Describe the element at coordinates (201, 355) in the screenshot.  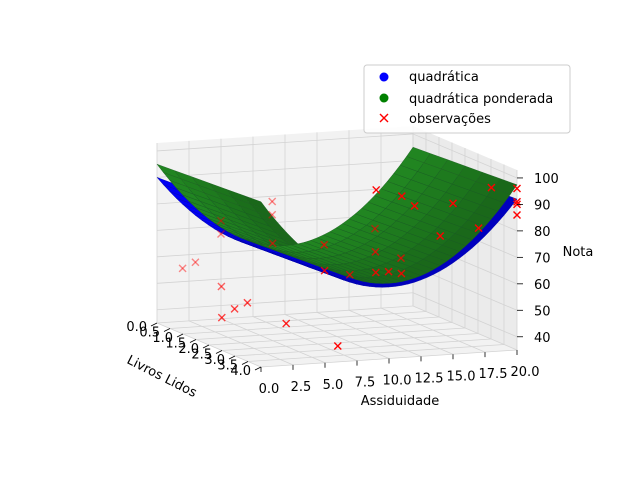
I see `tick-label-livros: 2.5` at that location.